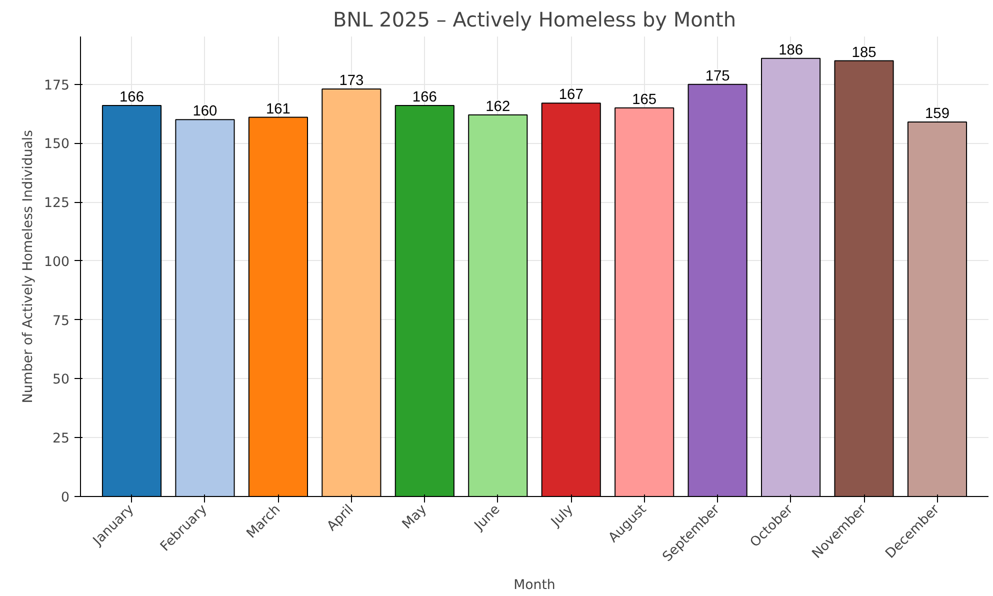 Image resolution: width=993 pixels, height=596 pixels. I want to click on y-tick-label: 0, so click(65, 498).